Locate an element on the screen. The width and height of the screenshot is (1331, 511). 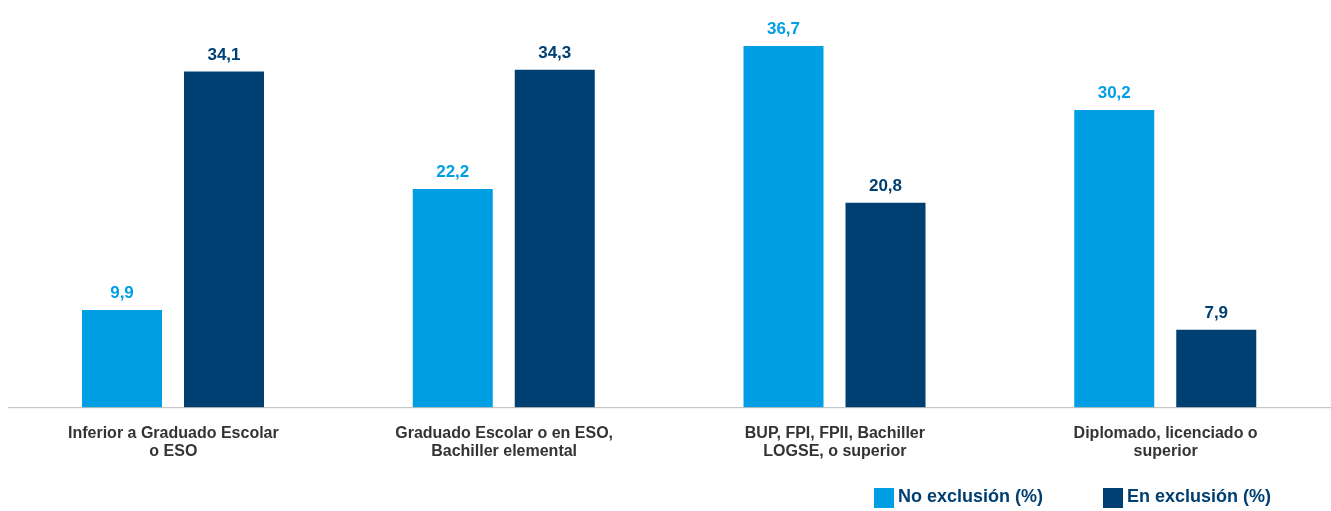
legend-label: No exclusión (%) is located at coordinates (970, 495).